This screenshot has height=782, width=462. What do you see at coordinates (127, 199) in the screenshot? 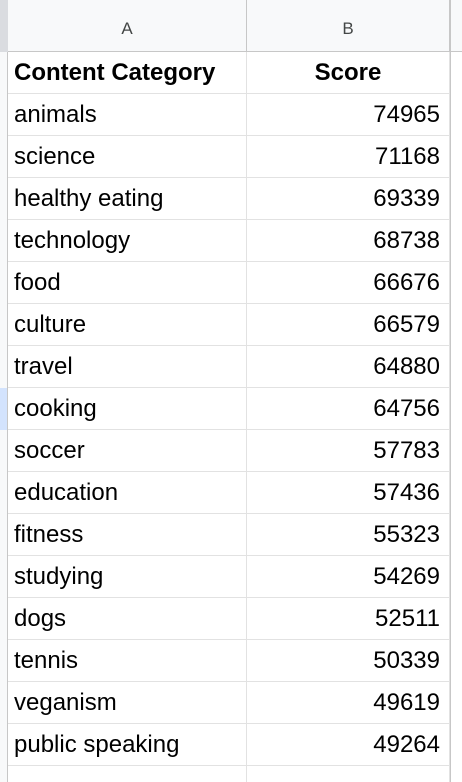
I see `category-cell: healthy eating` at bounding box center [127, 199].